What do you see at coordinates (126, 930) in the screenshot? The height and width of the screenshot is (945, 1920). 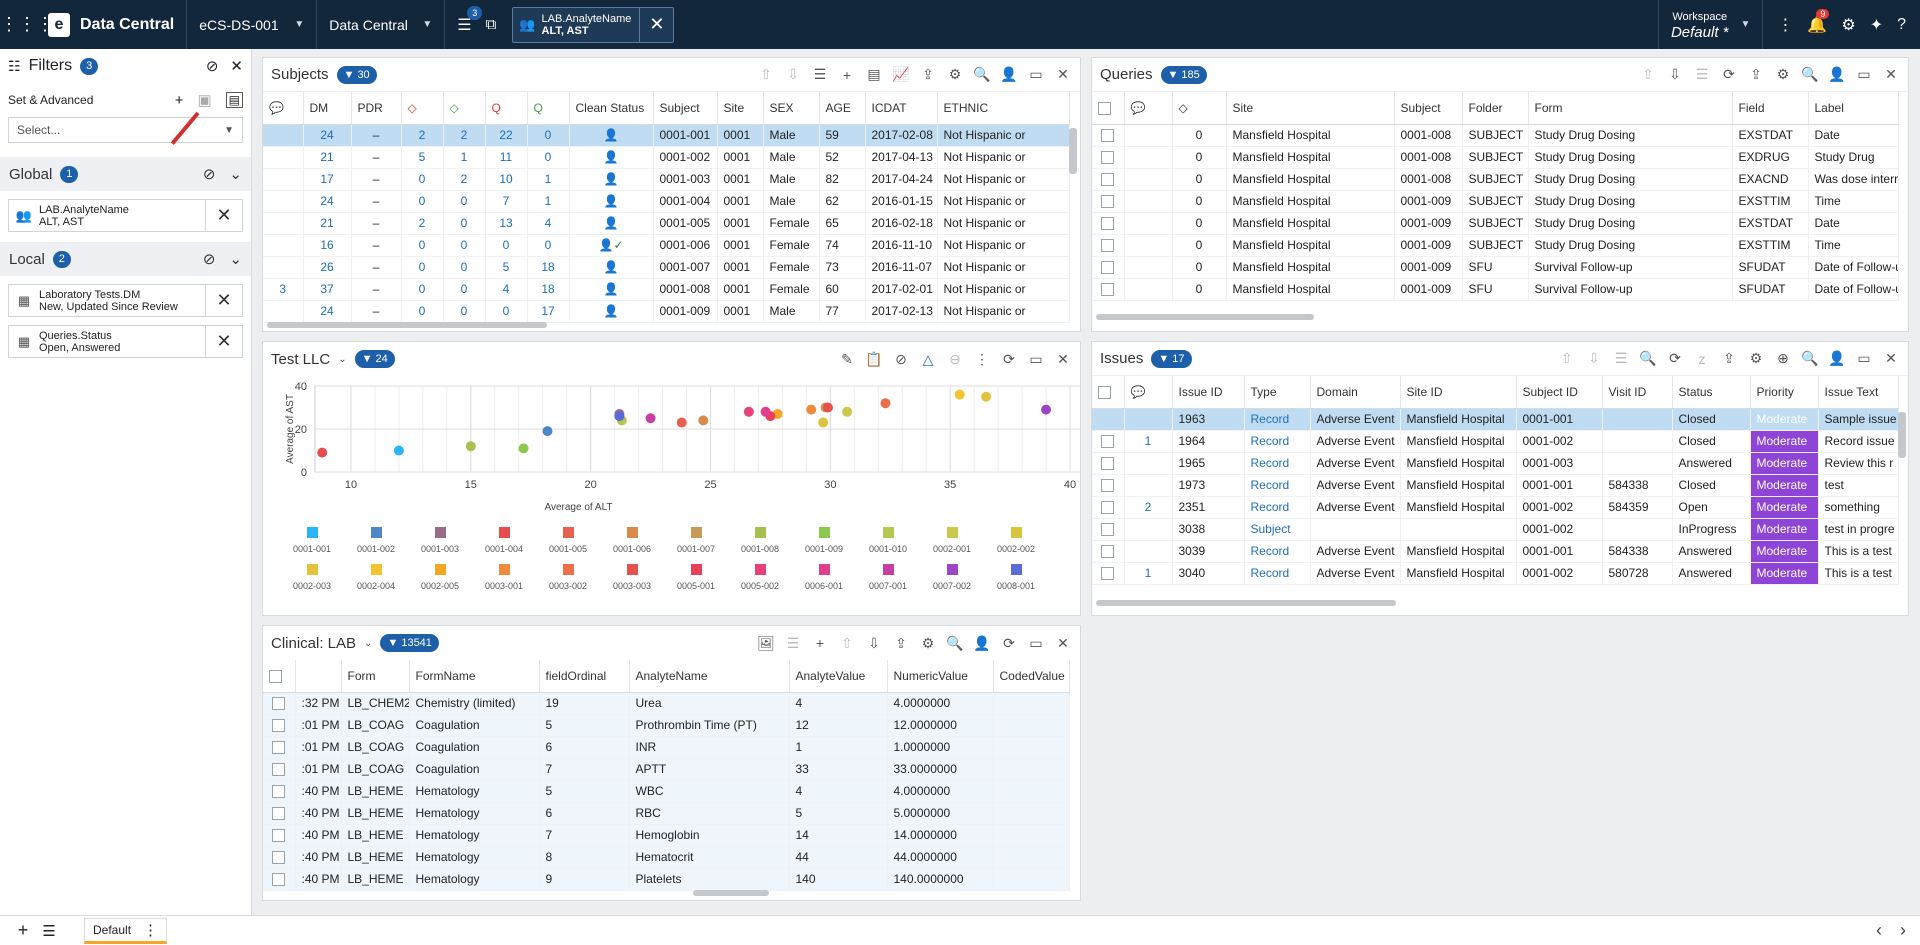 I see `tab-default: Default ⋮` at bounding box center [126, 930].